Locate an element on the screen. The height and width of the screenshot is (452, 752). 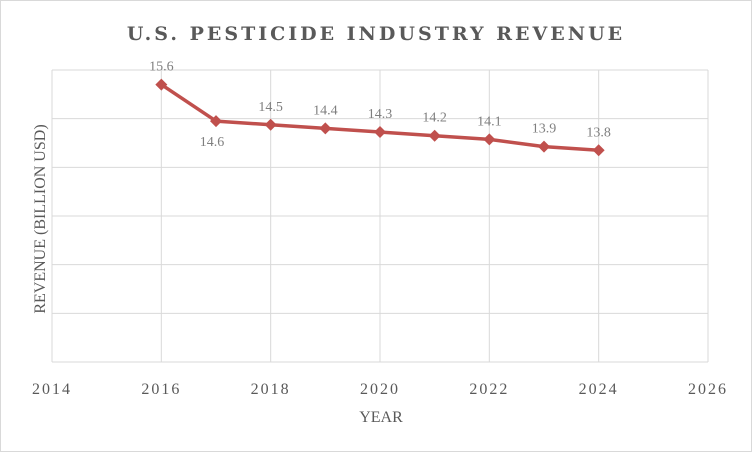
x-tick-label: 2020 is located at coordinates (380, 389).